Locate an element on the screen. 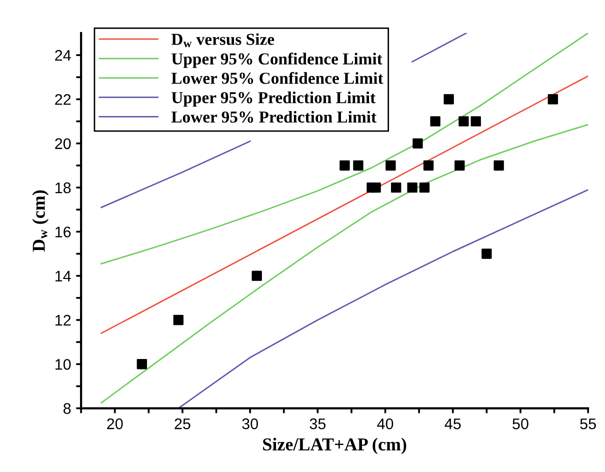  x-tick-label: 50 is located at coordinates (520, 424).